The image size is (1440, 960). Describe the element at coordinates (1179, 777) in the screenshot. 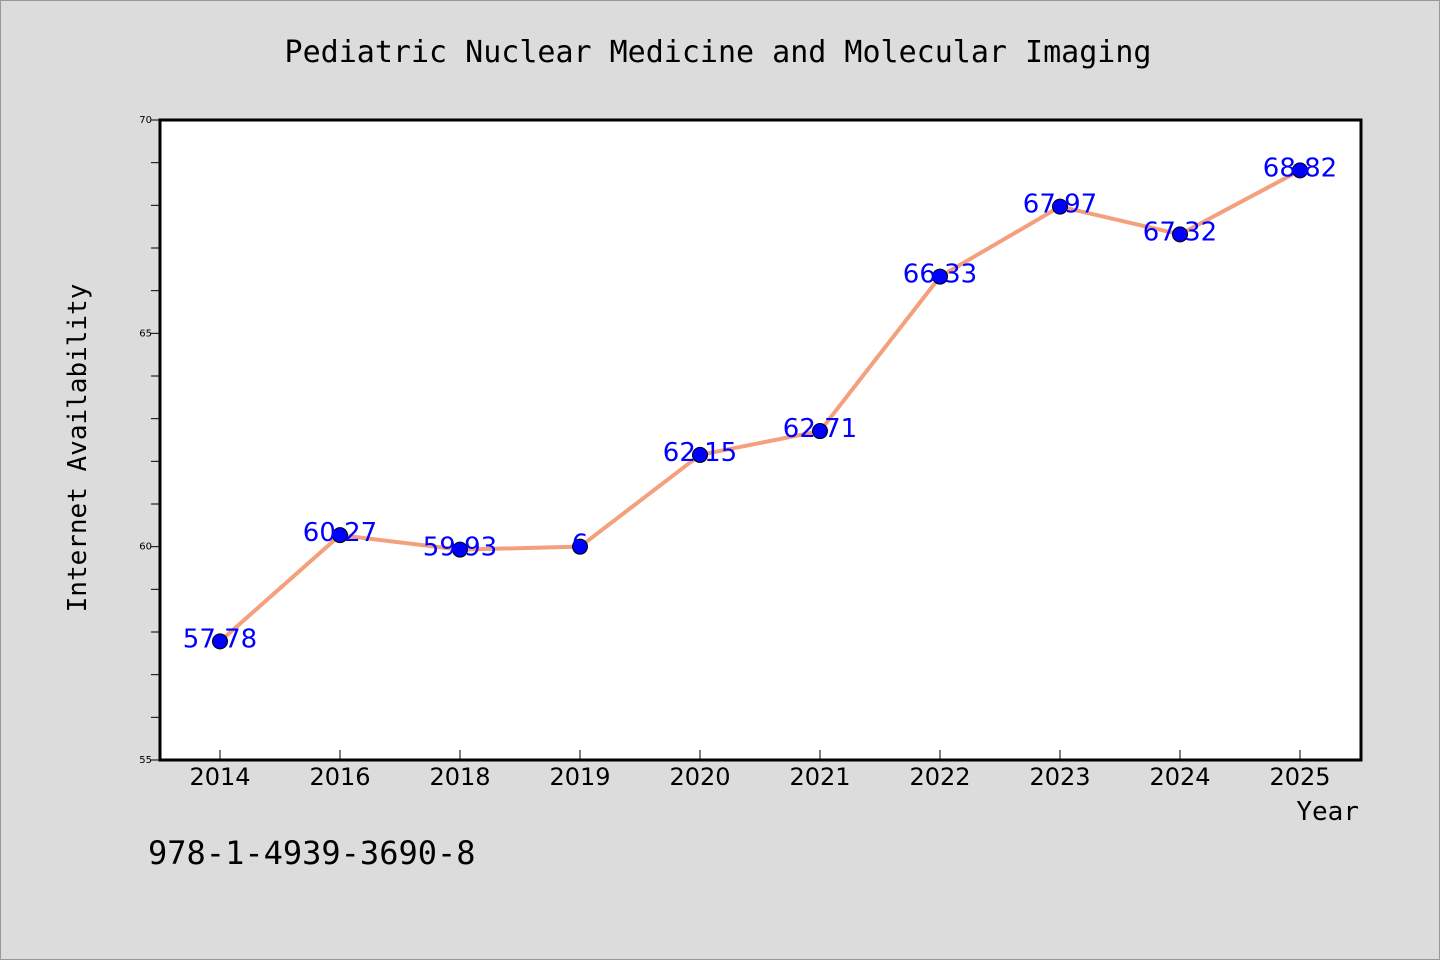

I see `x-tick-label: 2024` at that location.